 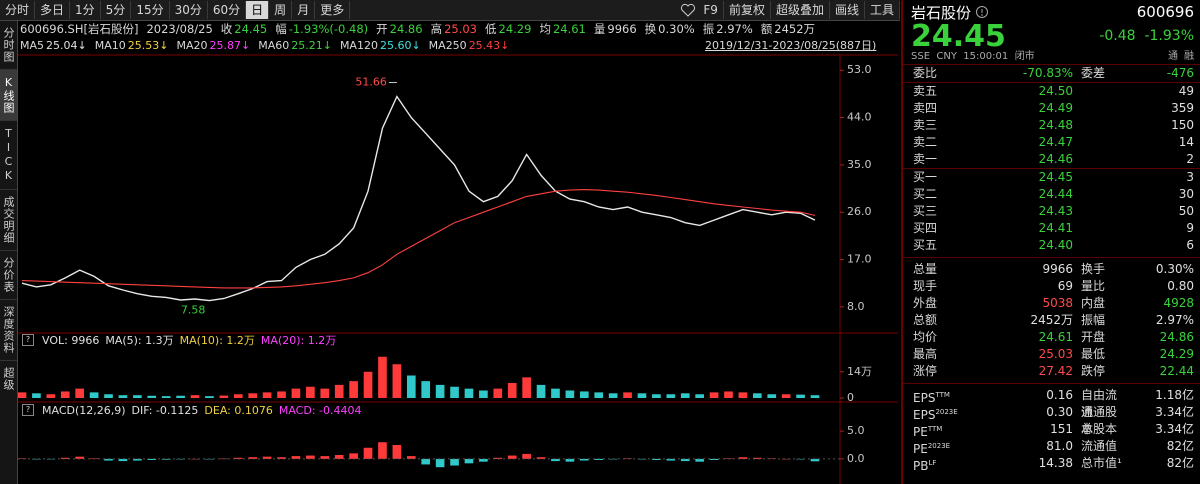 What do you see at coordinates (66, 45) in the screenshot?
I see `ma-value: 25.04↓` at bounding box center [66, 45].